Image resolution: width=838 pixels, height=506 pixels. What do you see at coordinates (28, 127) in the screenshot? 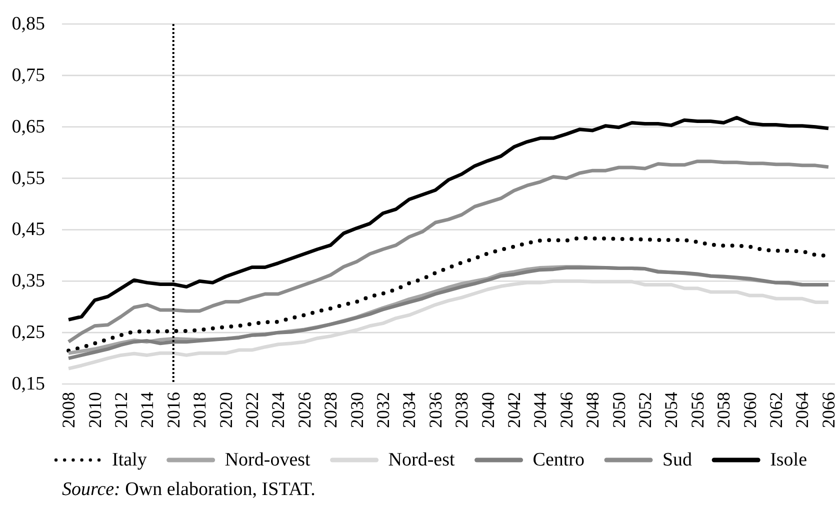
I see `y-tick-label: 0,65` at bounding box center [28, 127].